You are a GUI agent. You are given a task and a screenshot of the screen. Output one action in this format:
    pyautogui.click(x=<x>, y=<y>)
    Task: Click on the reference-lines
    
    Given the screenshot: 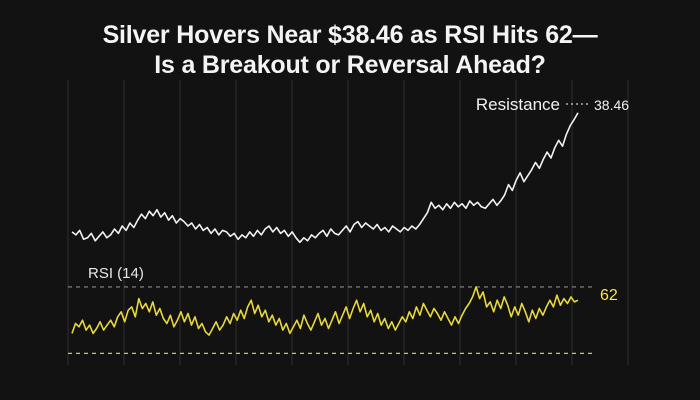 What is the action you would take?
    pyautogui.click(x=332, y=320)
    